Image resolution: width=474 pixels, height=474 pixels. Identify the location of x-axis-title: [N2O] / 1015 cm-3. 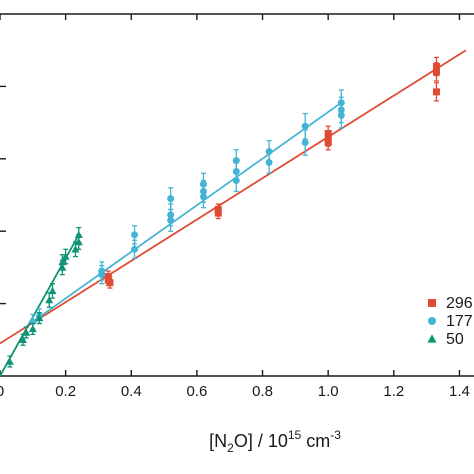
(275, 441).